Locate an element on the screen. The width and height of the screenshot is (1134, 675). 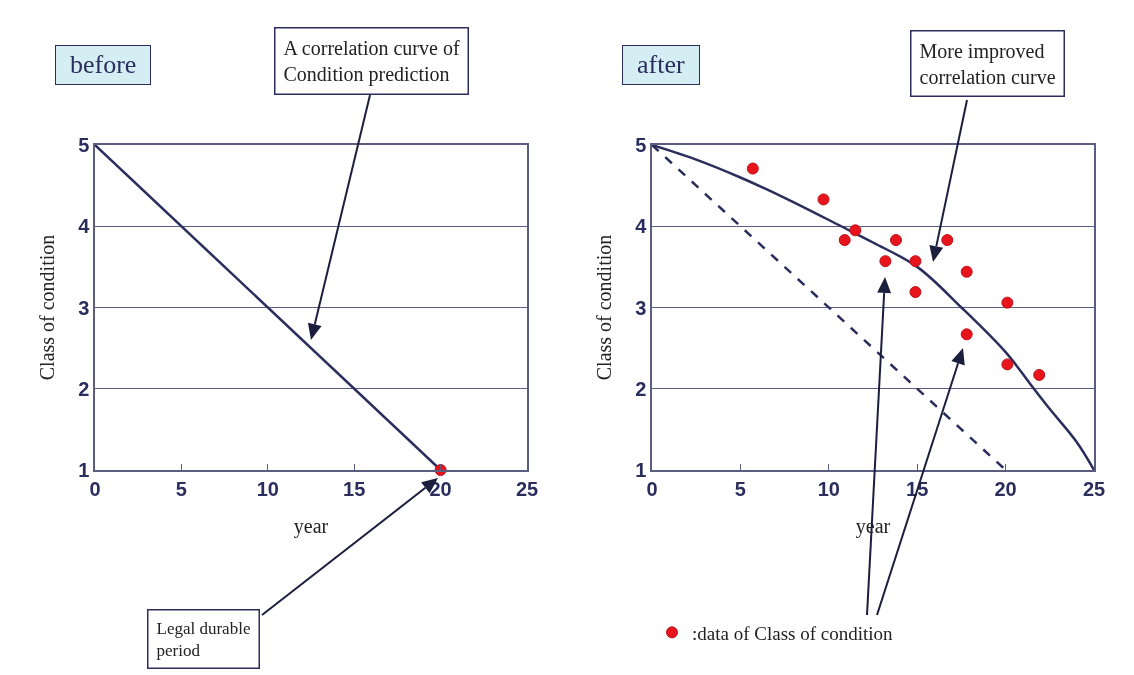
text: More improved correlation curve is located at coordinates (987, 63).